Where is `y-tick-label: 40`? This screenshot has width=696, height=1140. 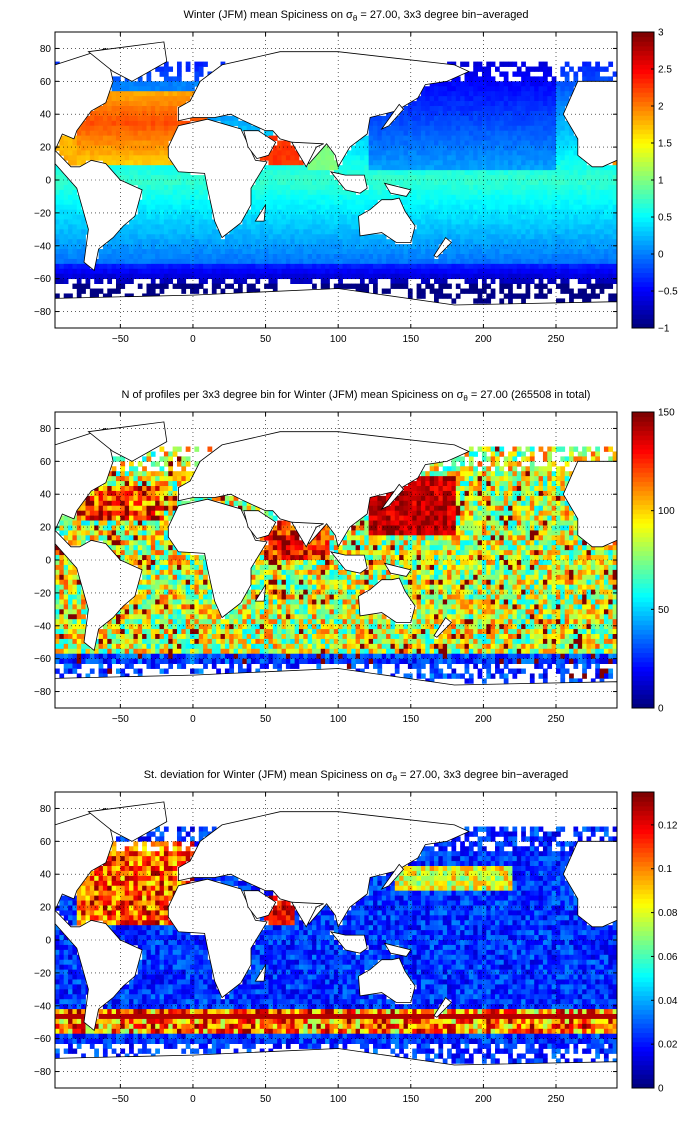
y-tick-label: 40 is located at coordinates (46, 115).